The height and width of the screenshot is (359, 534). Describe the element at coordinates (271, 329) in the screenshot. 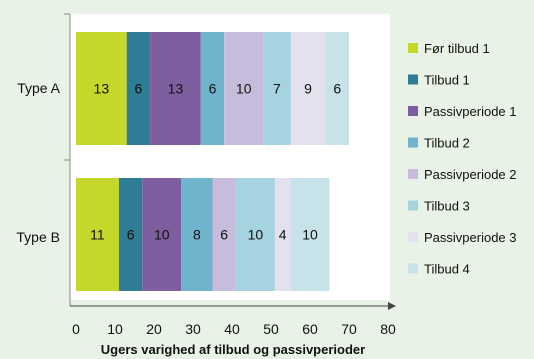

I see `x-tick-label: 50` at that location.